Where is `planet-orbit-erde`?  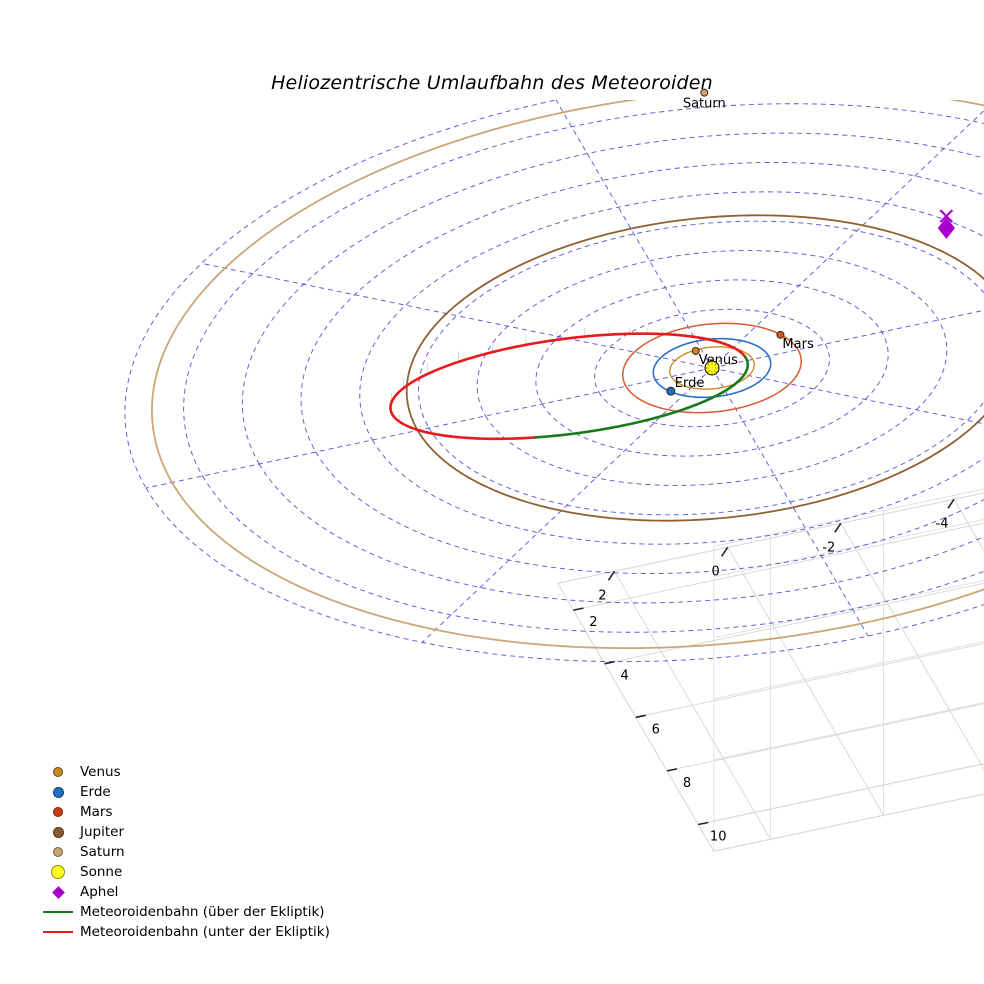 planet-orbit-erde is located at coordinates (712, 368).